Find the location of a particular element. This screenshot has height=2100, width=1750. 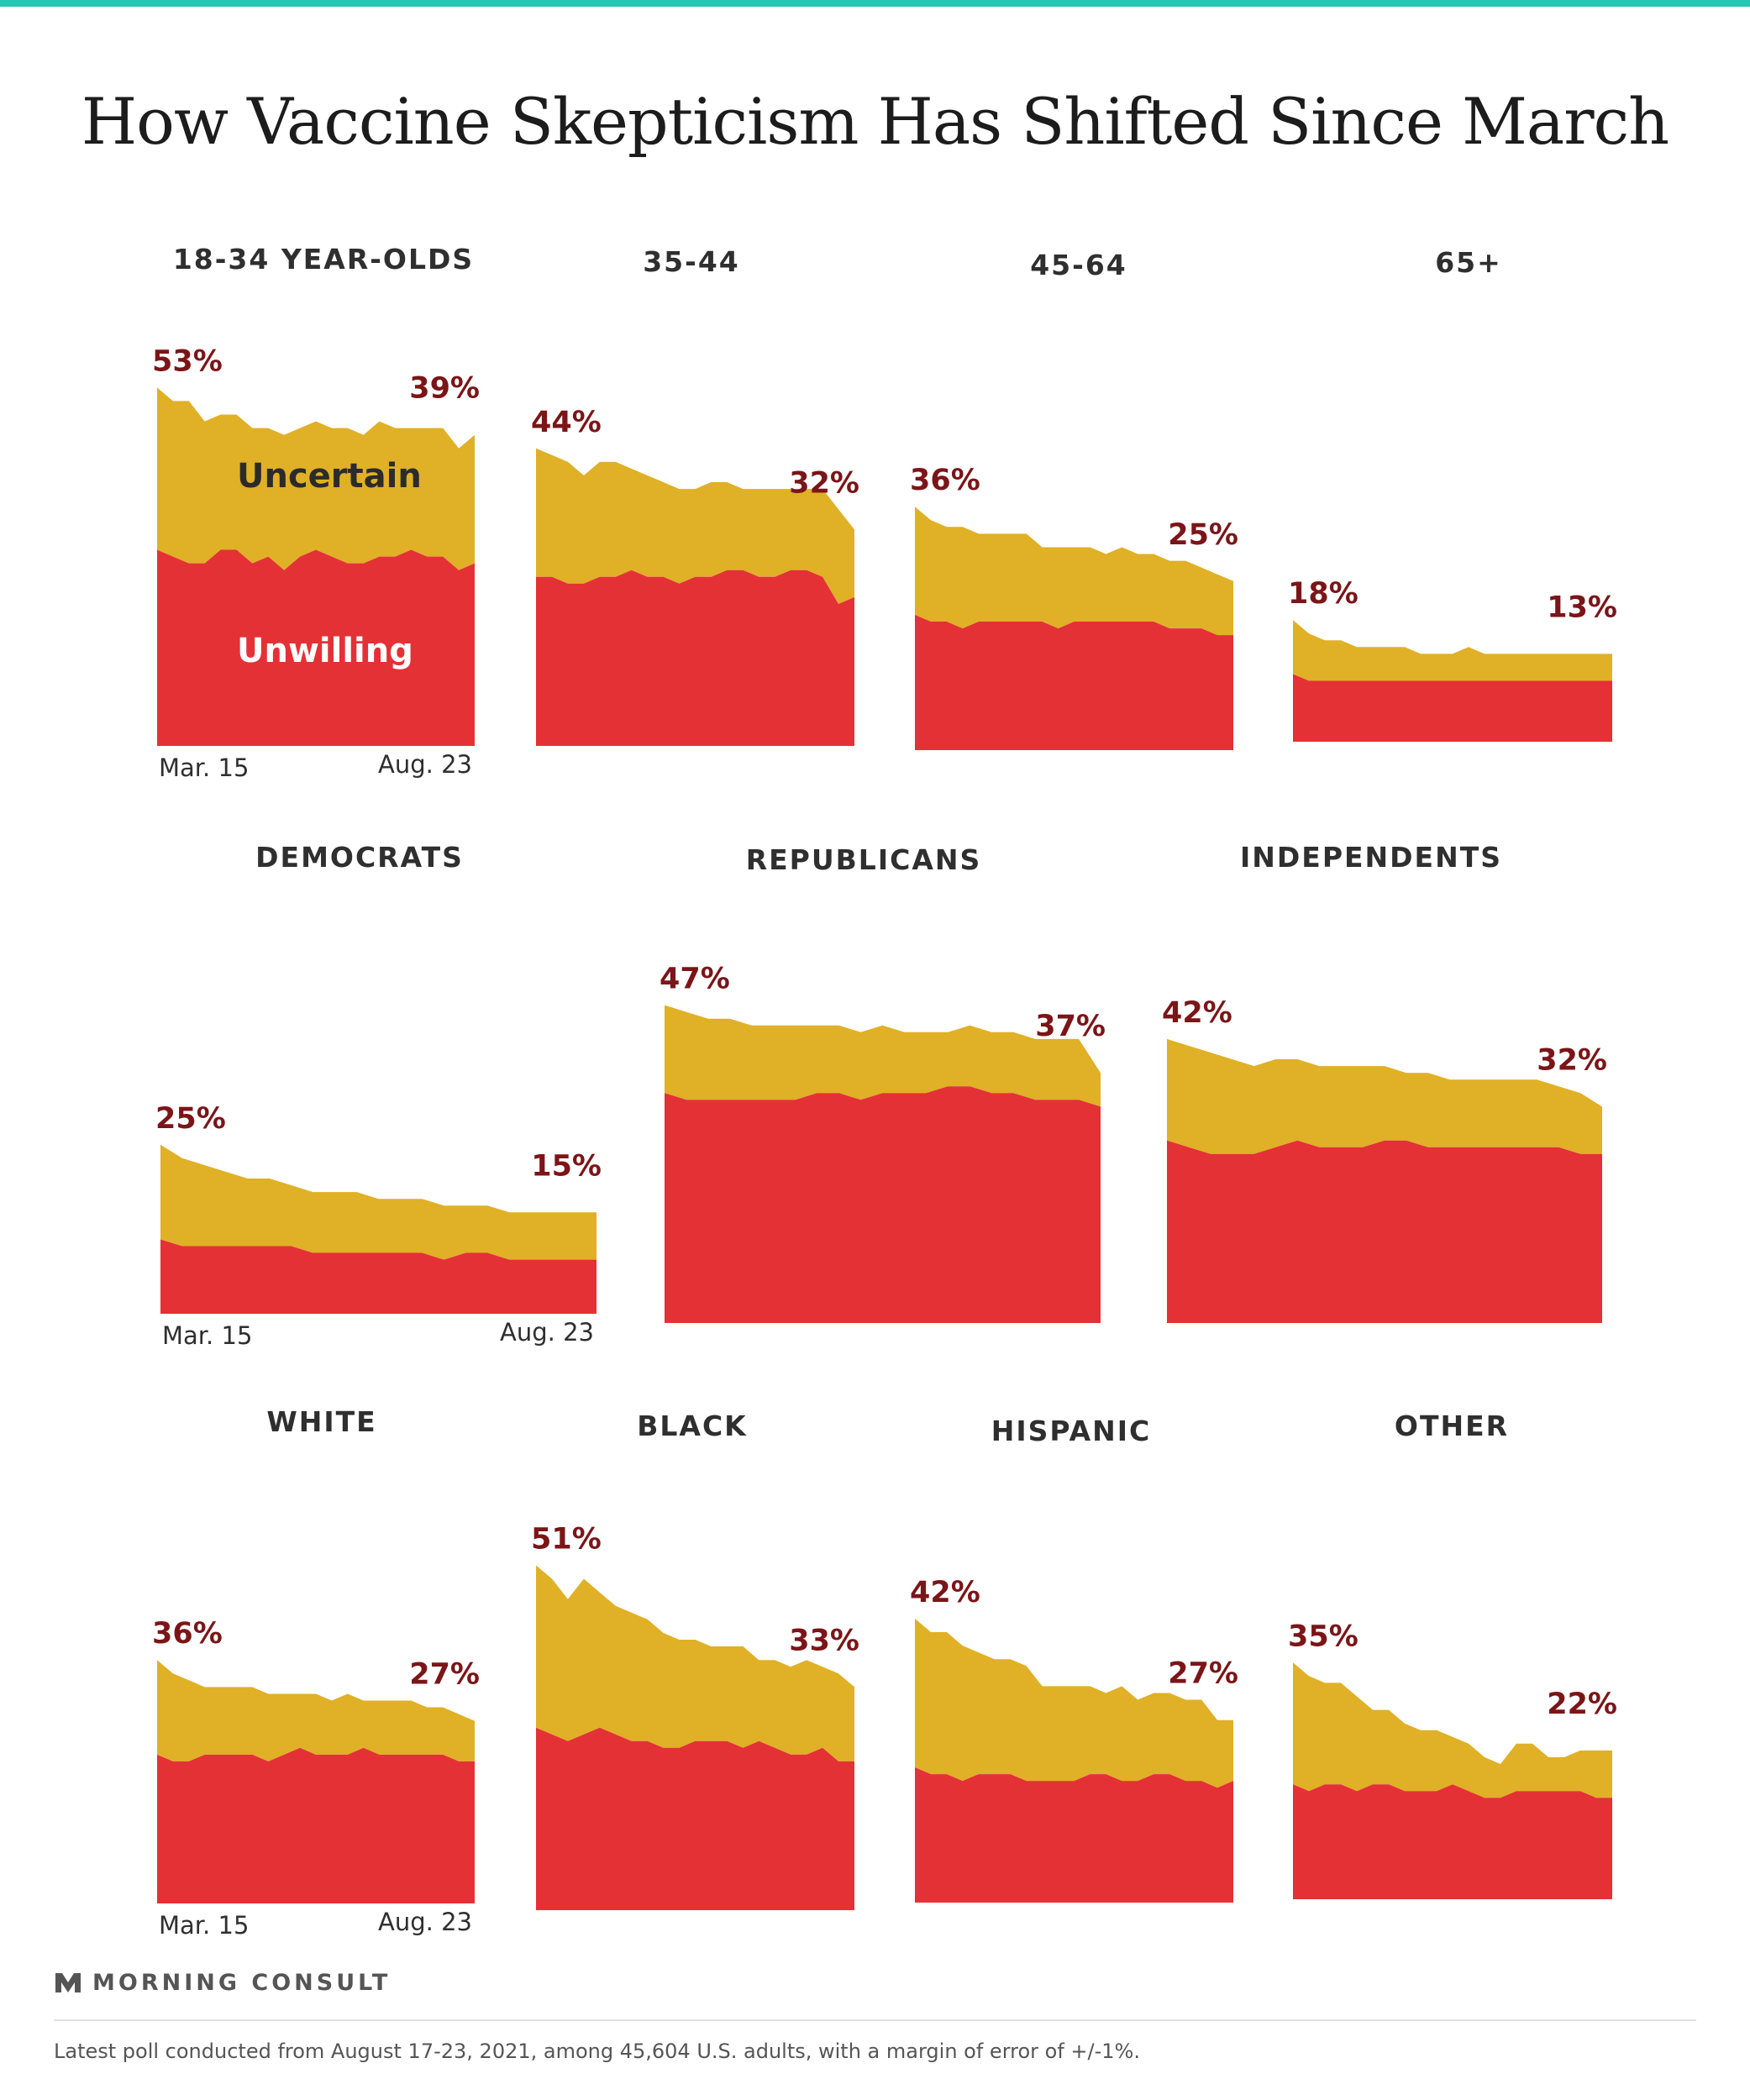

panel-title: REPUBLICANS is located at coordinates (864, 859).